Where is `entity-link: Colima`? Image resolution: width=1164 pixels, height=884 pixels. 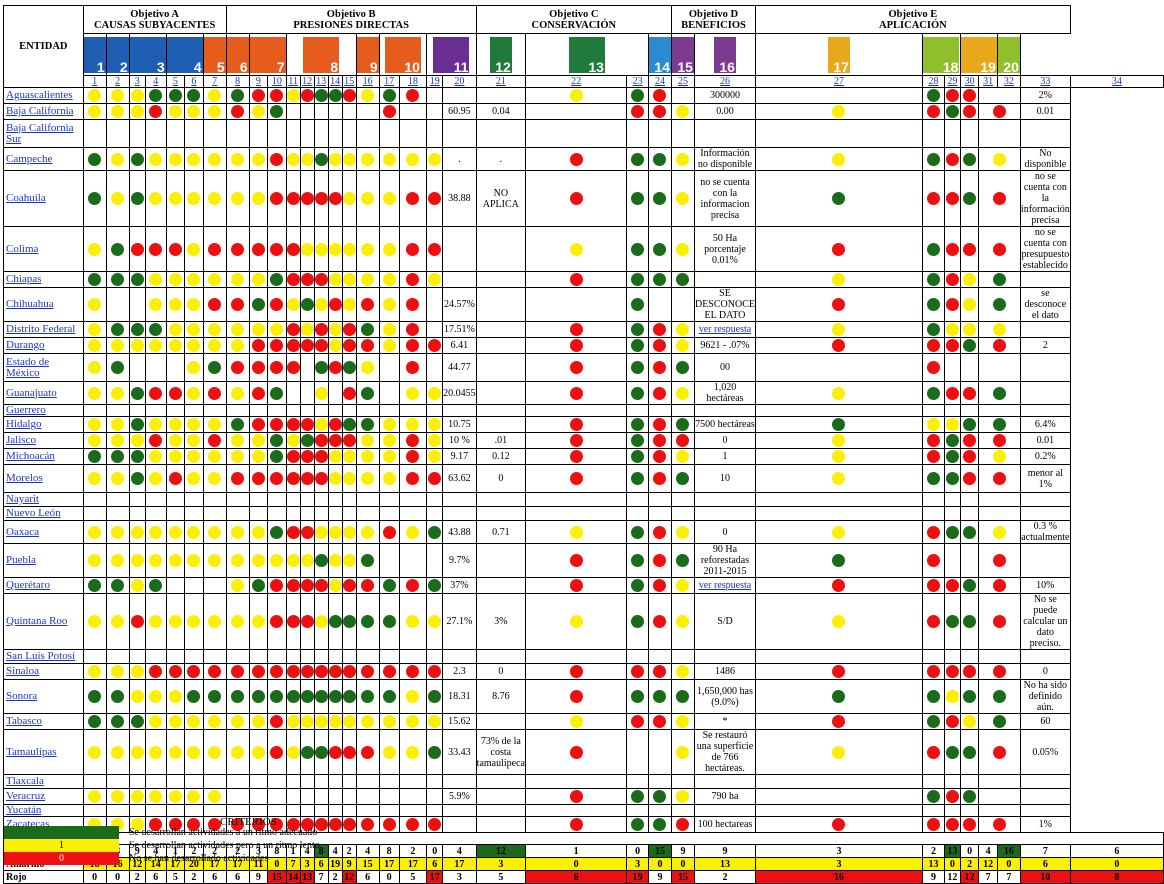 entity-link: Colima is located at coordinates (22, 248).